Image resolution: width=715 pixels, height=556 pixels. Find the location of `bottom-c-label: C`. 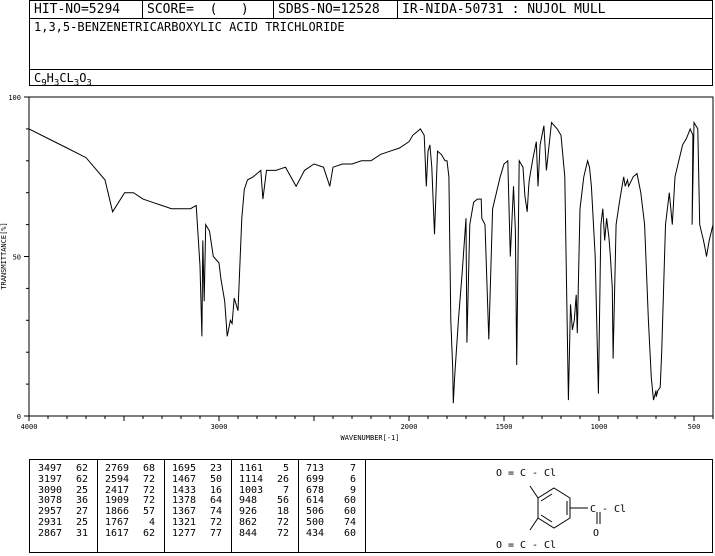

bottom-c-label: C is located at coordinates (523, 545).